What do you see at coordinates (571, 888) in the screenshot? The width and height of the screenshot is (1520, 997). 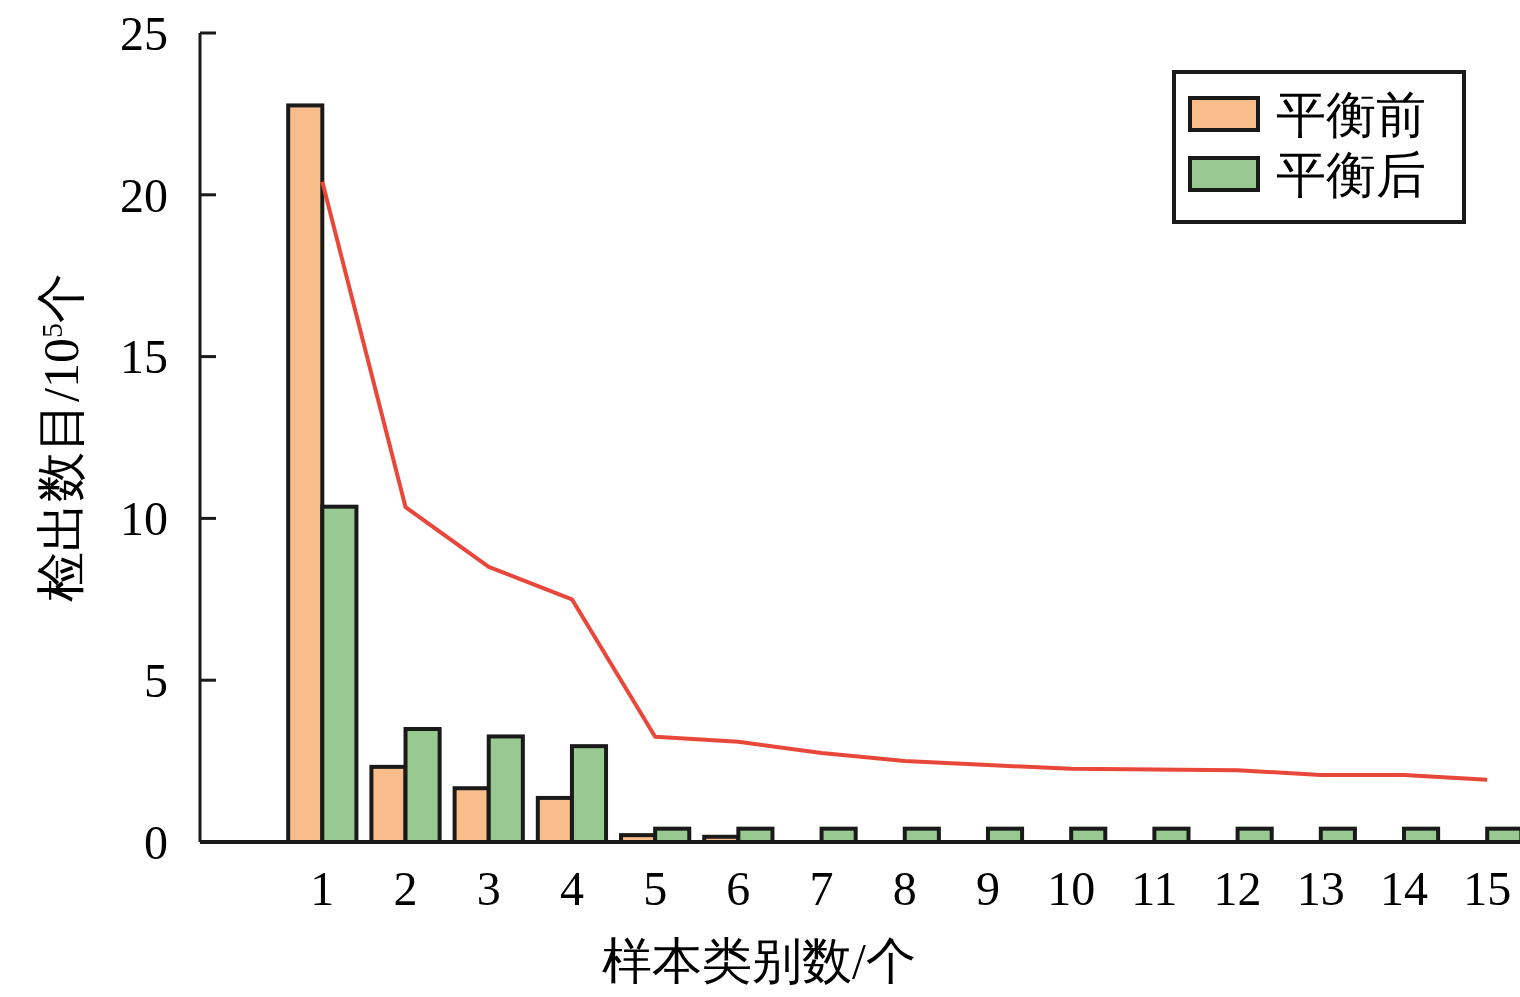 I see `x-tick-label: 4` at bounding box center [571, 888].